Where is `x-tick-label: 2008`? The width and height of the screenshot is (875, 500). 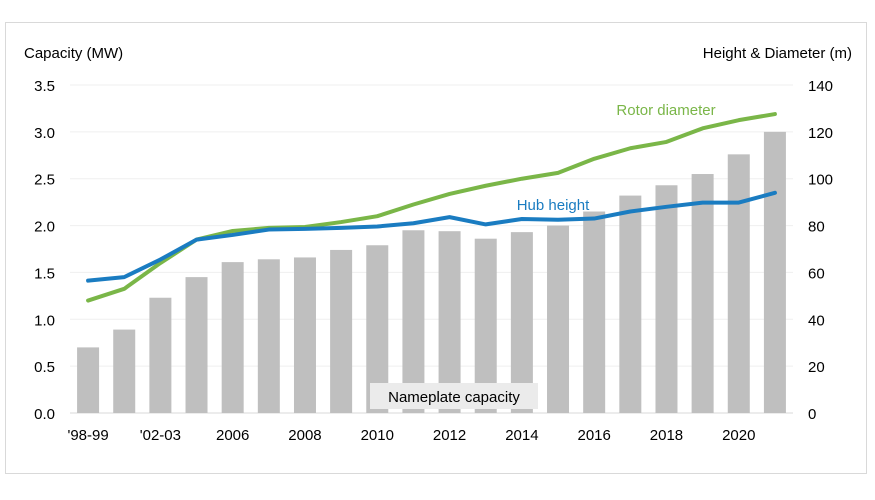 x-tick-label: 2008 is located at coordinates (304, 435).